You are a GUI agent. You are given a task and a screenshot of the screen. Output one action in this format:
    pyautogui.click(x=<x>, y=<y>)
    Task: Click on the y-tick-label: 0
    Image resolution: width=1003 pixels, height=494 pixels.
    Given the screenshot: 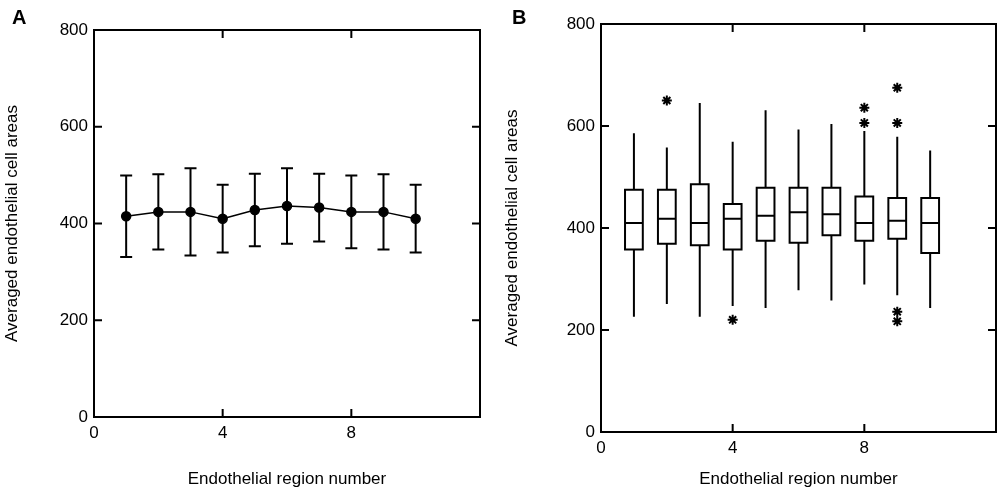 What is the action you would take?
    pyautogui.click(x=83, y=416)
    